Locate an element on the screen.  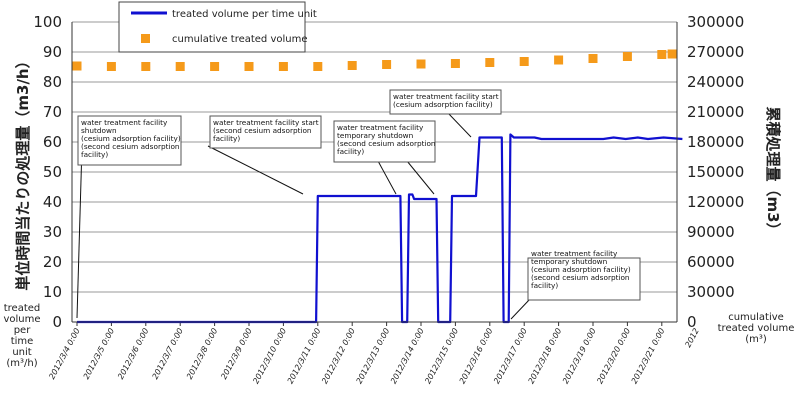
left-unit-line-6: (m³/h) is located at coordinates (21, 363).